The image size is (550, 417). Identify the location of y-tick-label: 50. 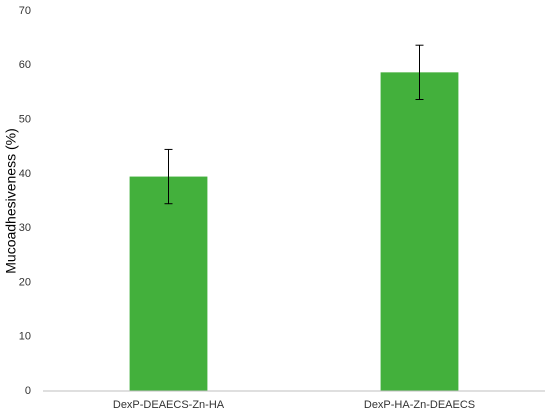
(25, 119).